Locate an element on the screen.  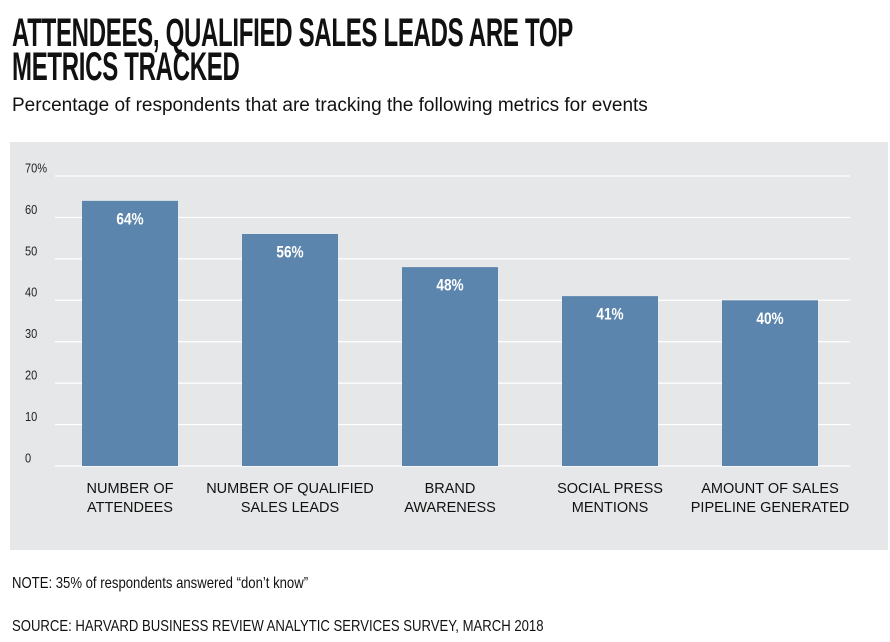
value-label: 41% is located at coordinates (609, 314).